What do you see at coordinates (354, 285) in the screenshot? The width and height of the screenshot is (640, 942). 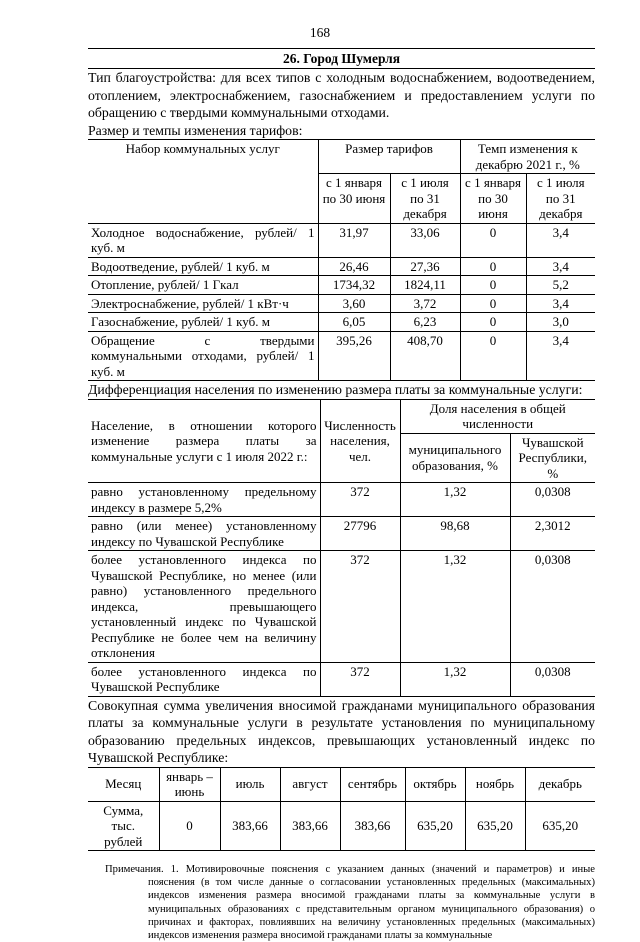 I see `value-cell: 1734,32` at bounding box center [354, 285].